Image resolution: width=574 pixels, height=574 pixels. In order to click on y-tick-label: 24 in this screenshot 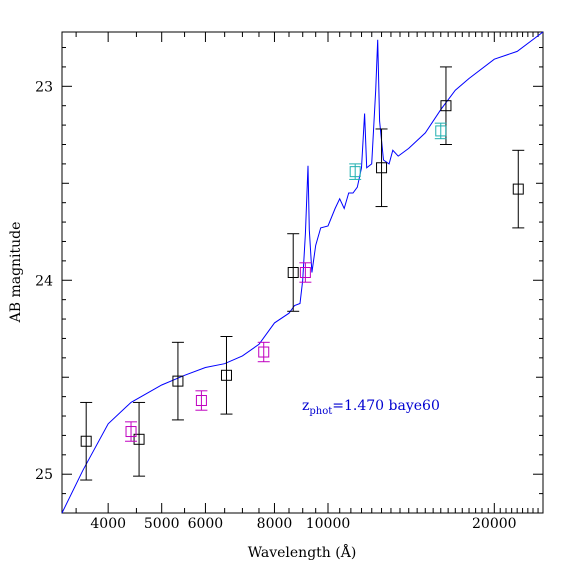, I will do `click(44, 281)`.